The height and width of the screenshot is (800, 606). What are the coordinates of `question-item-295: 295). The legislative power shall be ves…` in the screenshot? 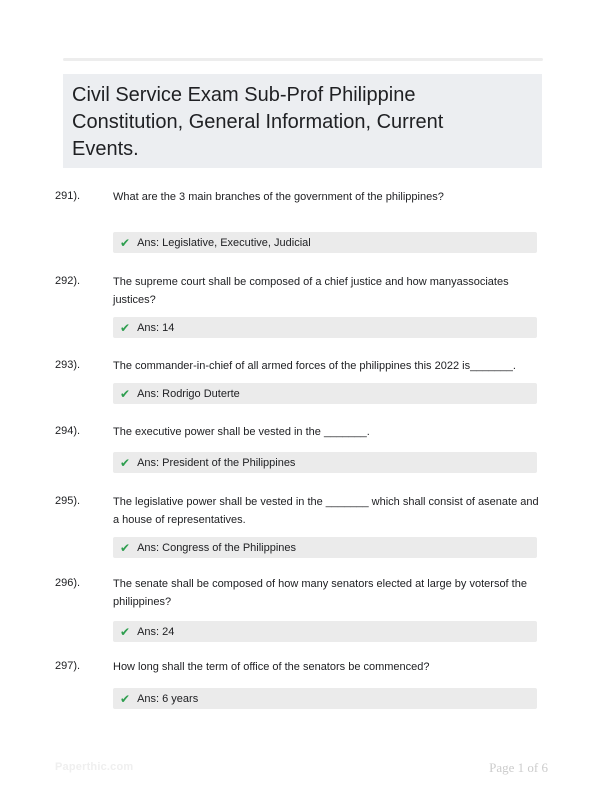 It's located at (300, 525).